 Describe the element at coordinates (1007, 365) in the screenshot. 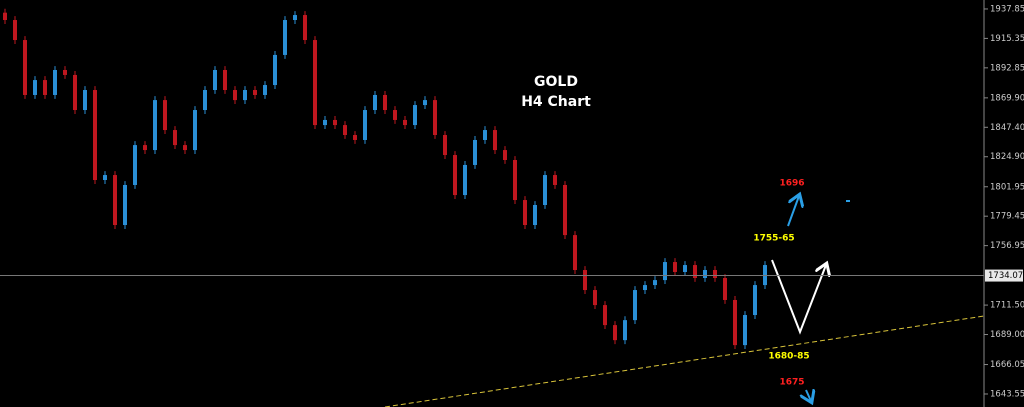

I see `y-tick-label: 1666.05` at that location.